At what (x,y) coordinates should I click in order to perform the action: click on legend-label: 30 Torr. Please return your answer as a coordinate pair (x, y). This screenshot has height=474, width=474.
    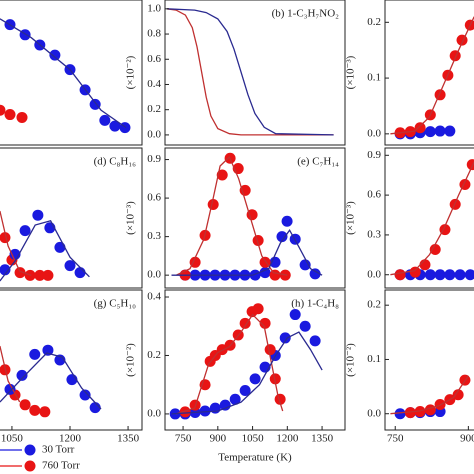
    Looking at the image, I should click on (58, 450).